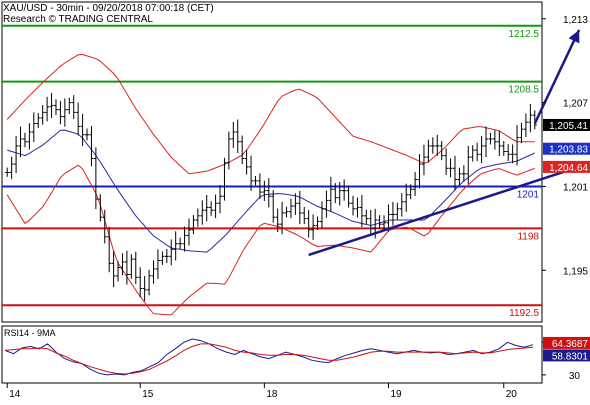 The width and height of the screenshot is (590, 405). Describe the element at coordinates (566, 355) in the screenshot. I see `rsi-value-box` at that location.